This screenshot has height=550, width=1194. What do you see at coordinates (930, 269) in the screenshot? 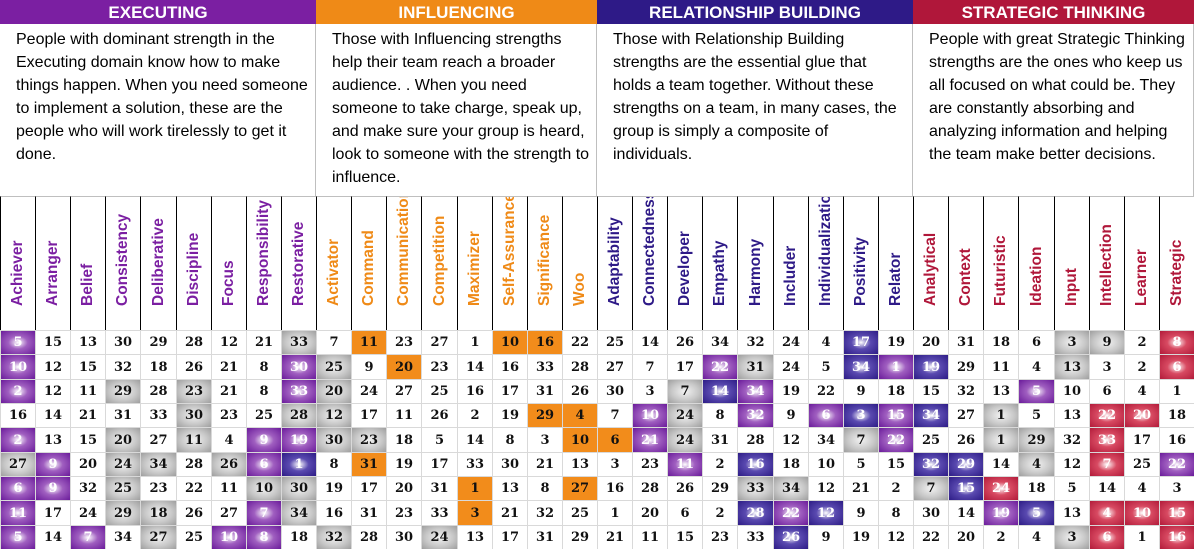
I see `column-header-label: Analytical` at bounding box center [930, 269].